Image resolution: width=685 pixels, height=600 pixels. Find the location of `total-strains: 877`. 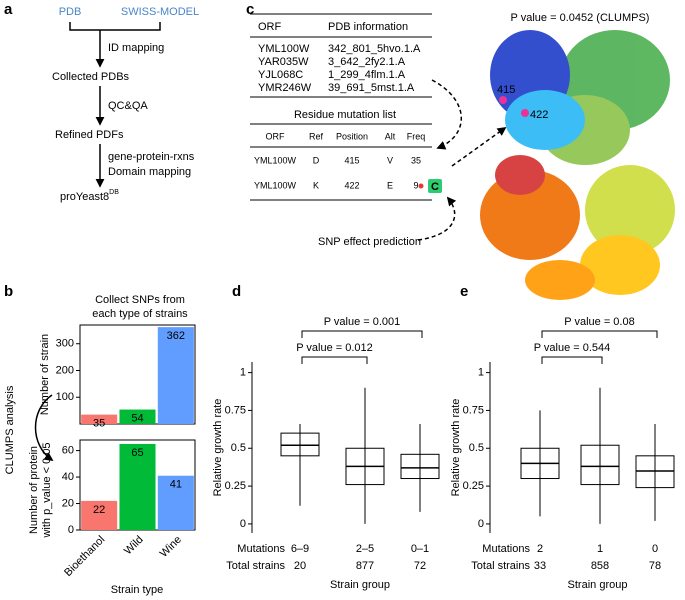

total-strains: 877 is located at coordinates (365, 566).